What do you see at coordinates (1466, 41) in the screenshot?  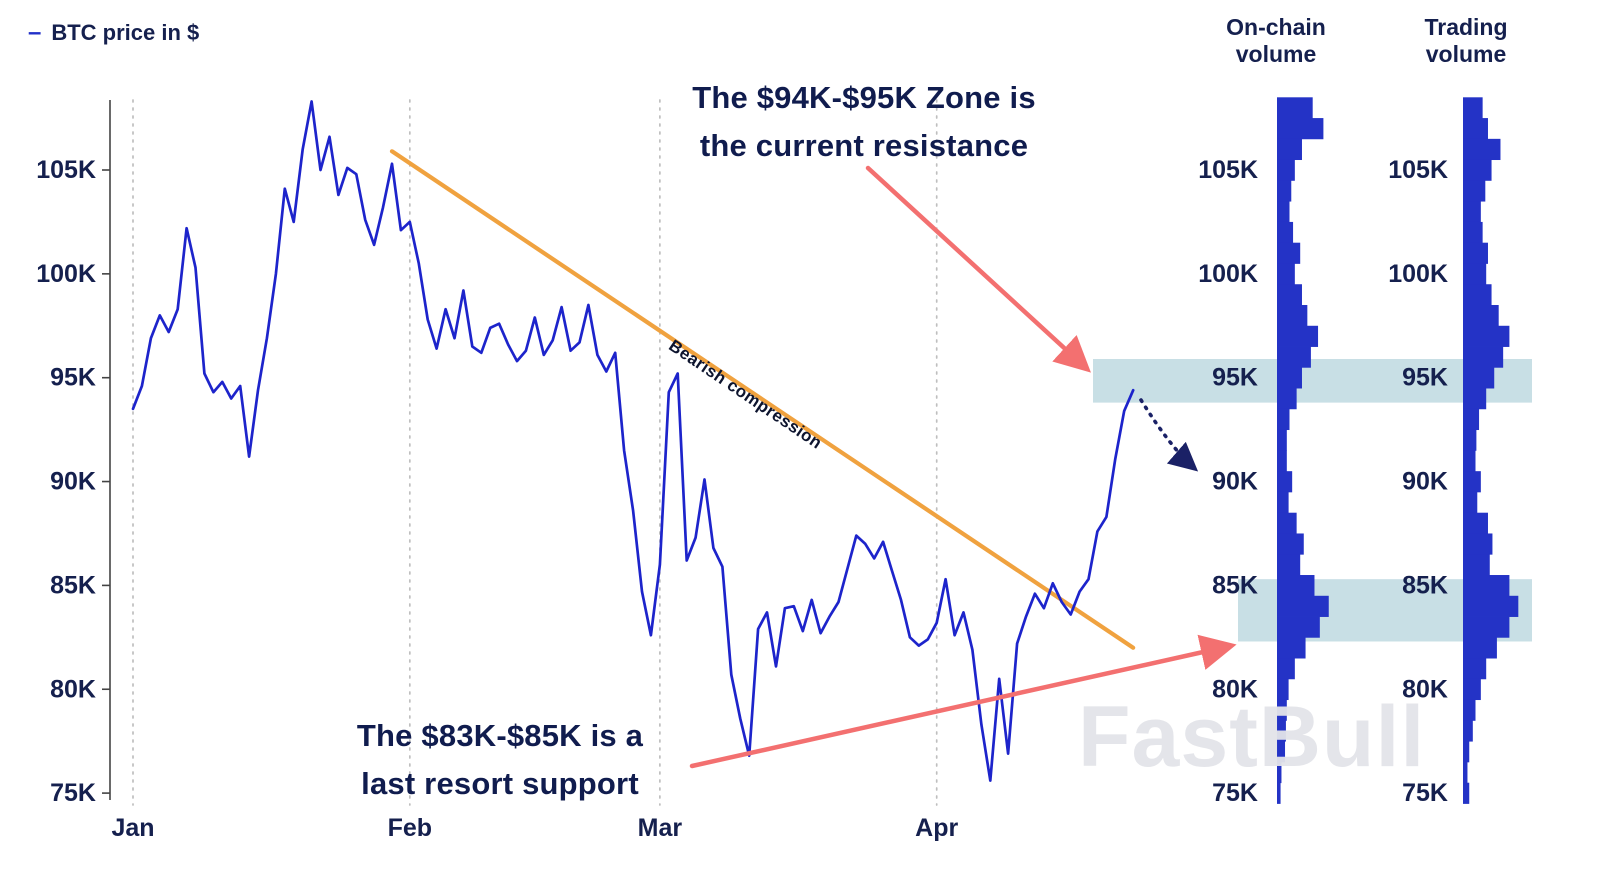 I see `trading-volume-title: Trading volume` at bounding box center [1466, 41].